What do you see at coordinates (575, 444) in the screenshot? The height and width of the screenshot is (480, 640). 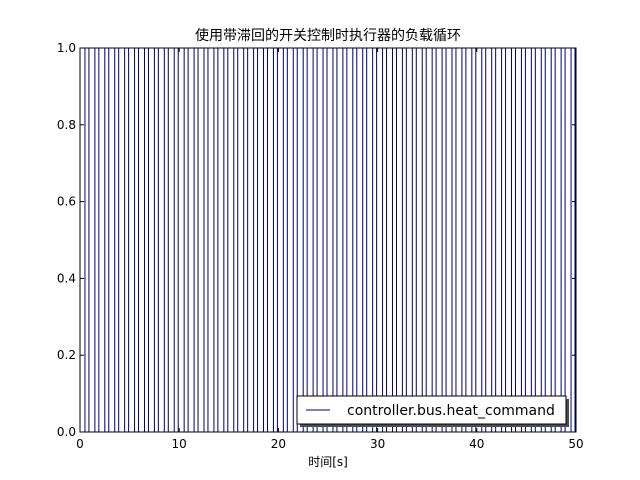 I see `x-tick-label: 50` at bounding box center [575, 444].